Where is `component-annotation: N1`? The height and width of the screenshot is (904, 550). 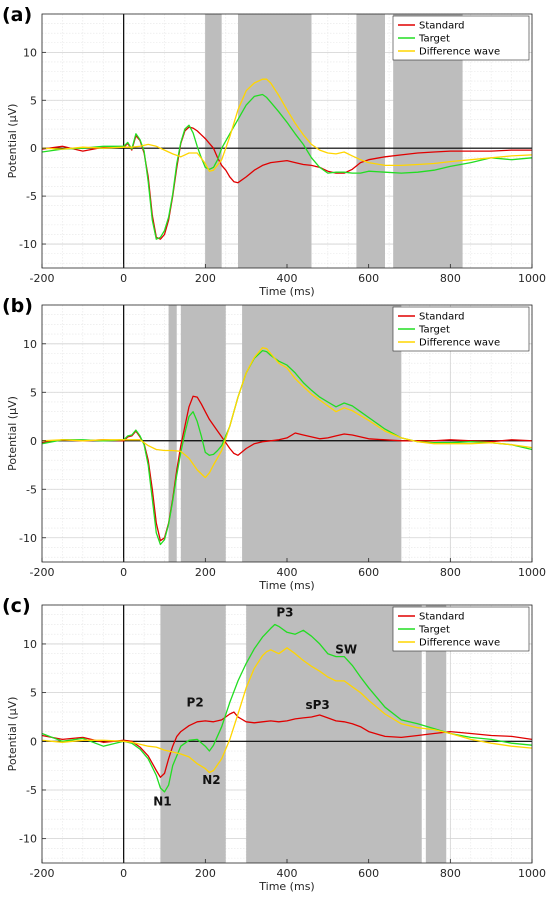 component-annotation: N1 is located at coordinates (162, 802).